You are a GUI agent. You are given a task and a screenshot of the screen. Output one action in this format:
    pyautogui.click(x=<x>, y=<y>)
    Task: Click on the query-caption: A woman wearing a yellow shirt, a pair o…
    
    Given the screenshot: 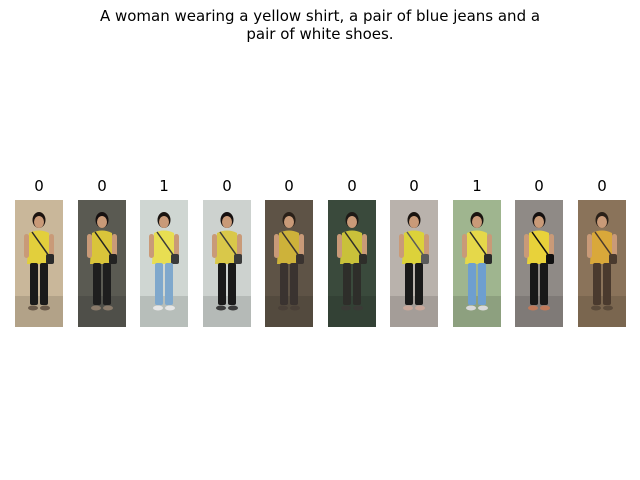 What is the action you would take?
    pyautogui.click(x=320, y=25)
    